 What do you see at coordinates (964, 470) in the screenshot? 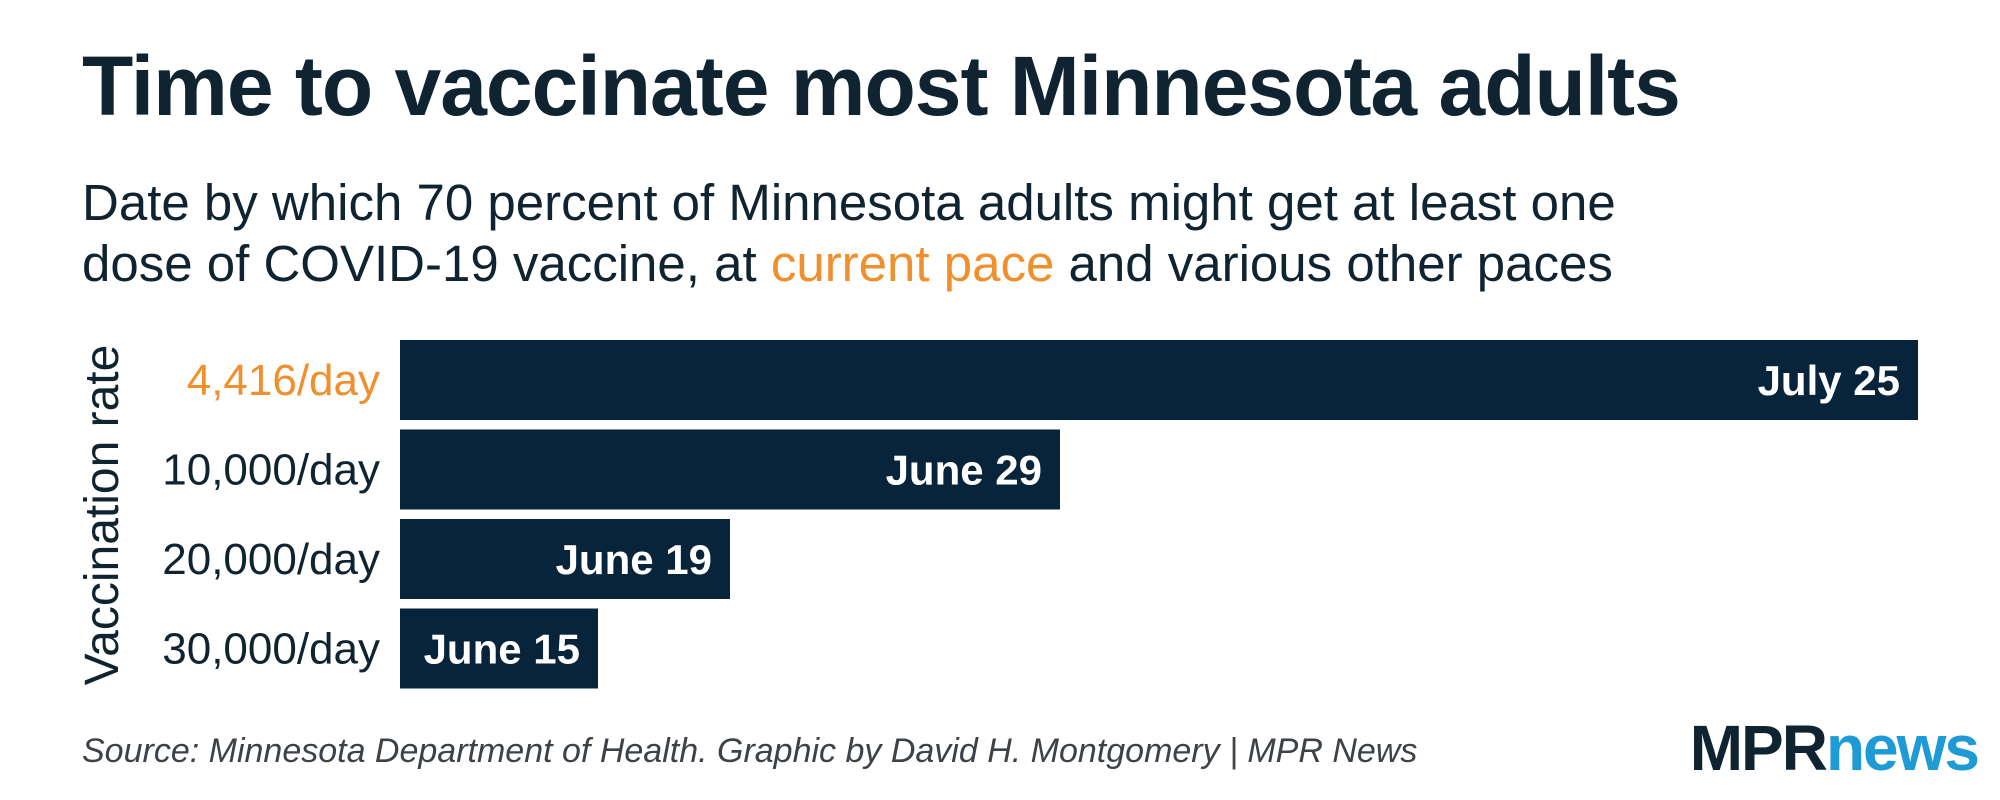
I see `bar-data-label: June 29` at bounding box center [964, 470].